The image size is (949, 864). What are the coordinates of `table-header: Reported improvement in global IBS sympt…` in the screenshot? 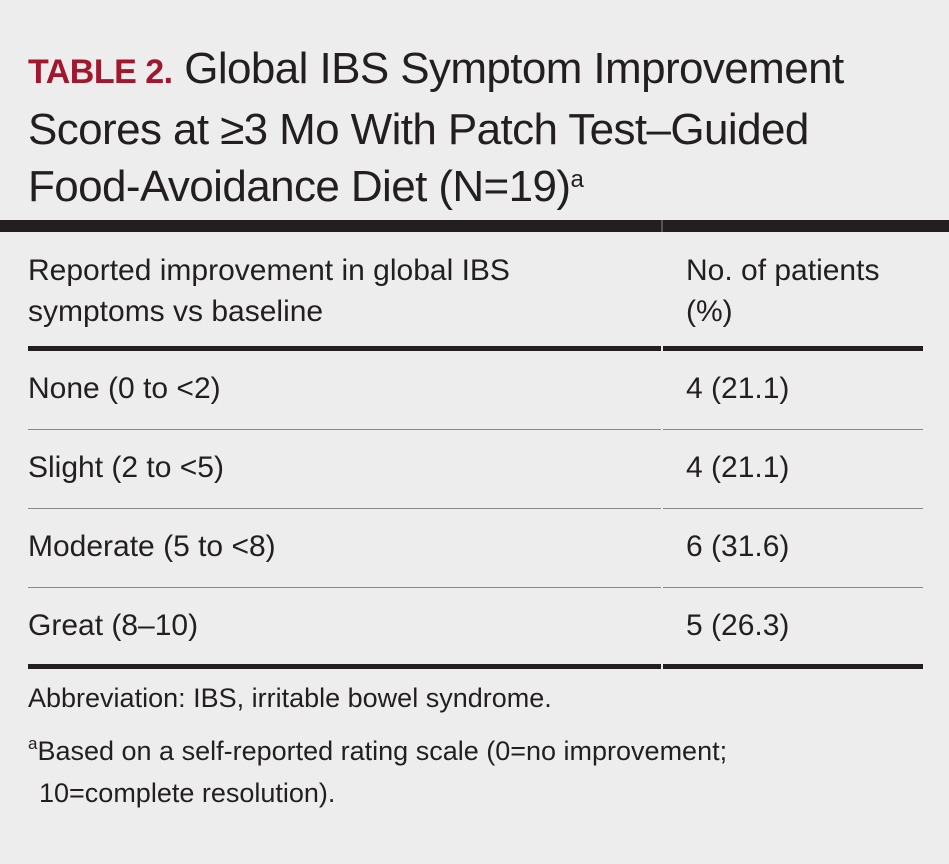 It's located at (475, 289).